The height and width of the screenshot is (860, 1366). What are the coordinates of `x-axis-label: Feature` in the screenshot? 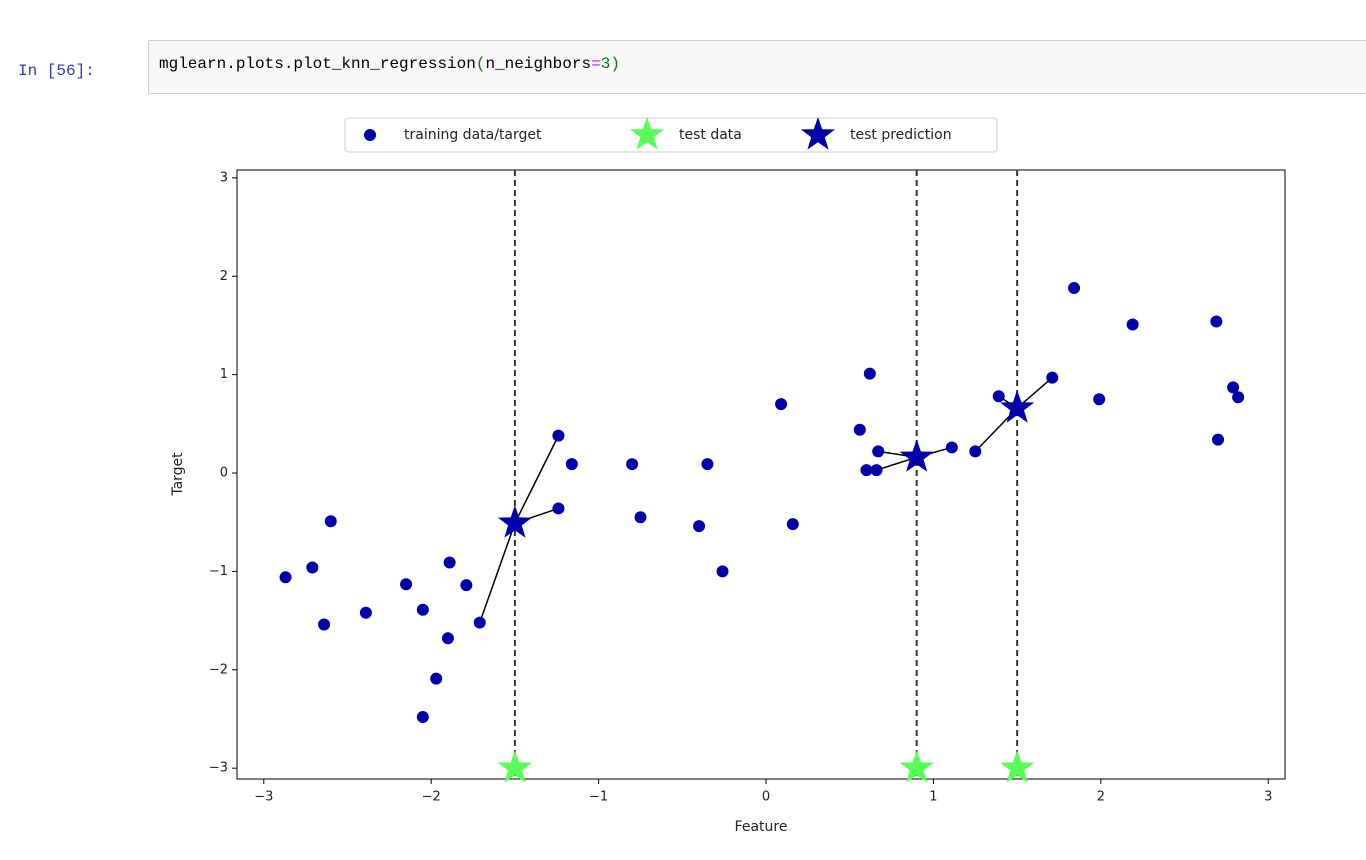 It's located at (761, 827).